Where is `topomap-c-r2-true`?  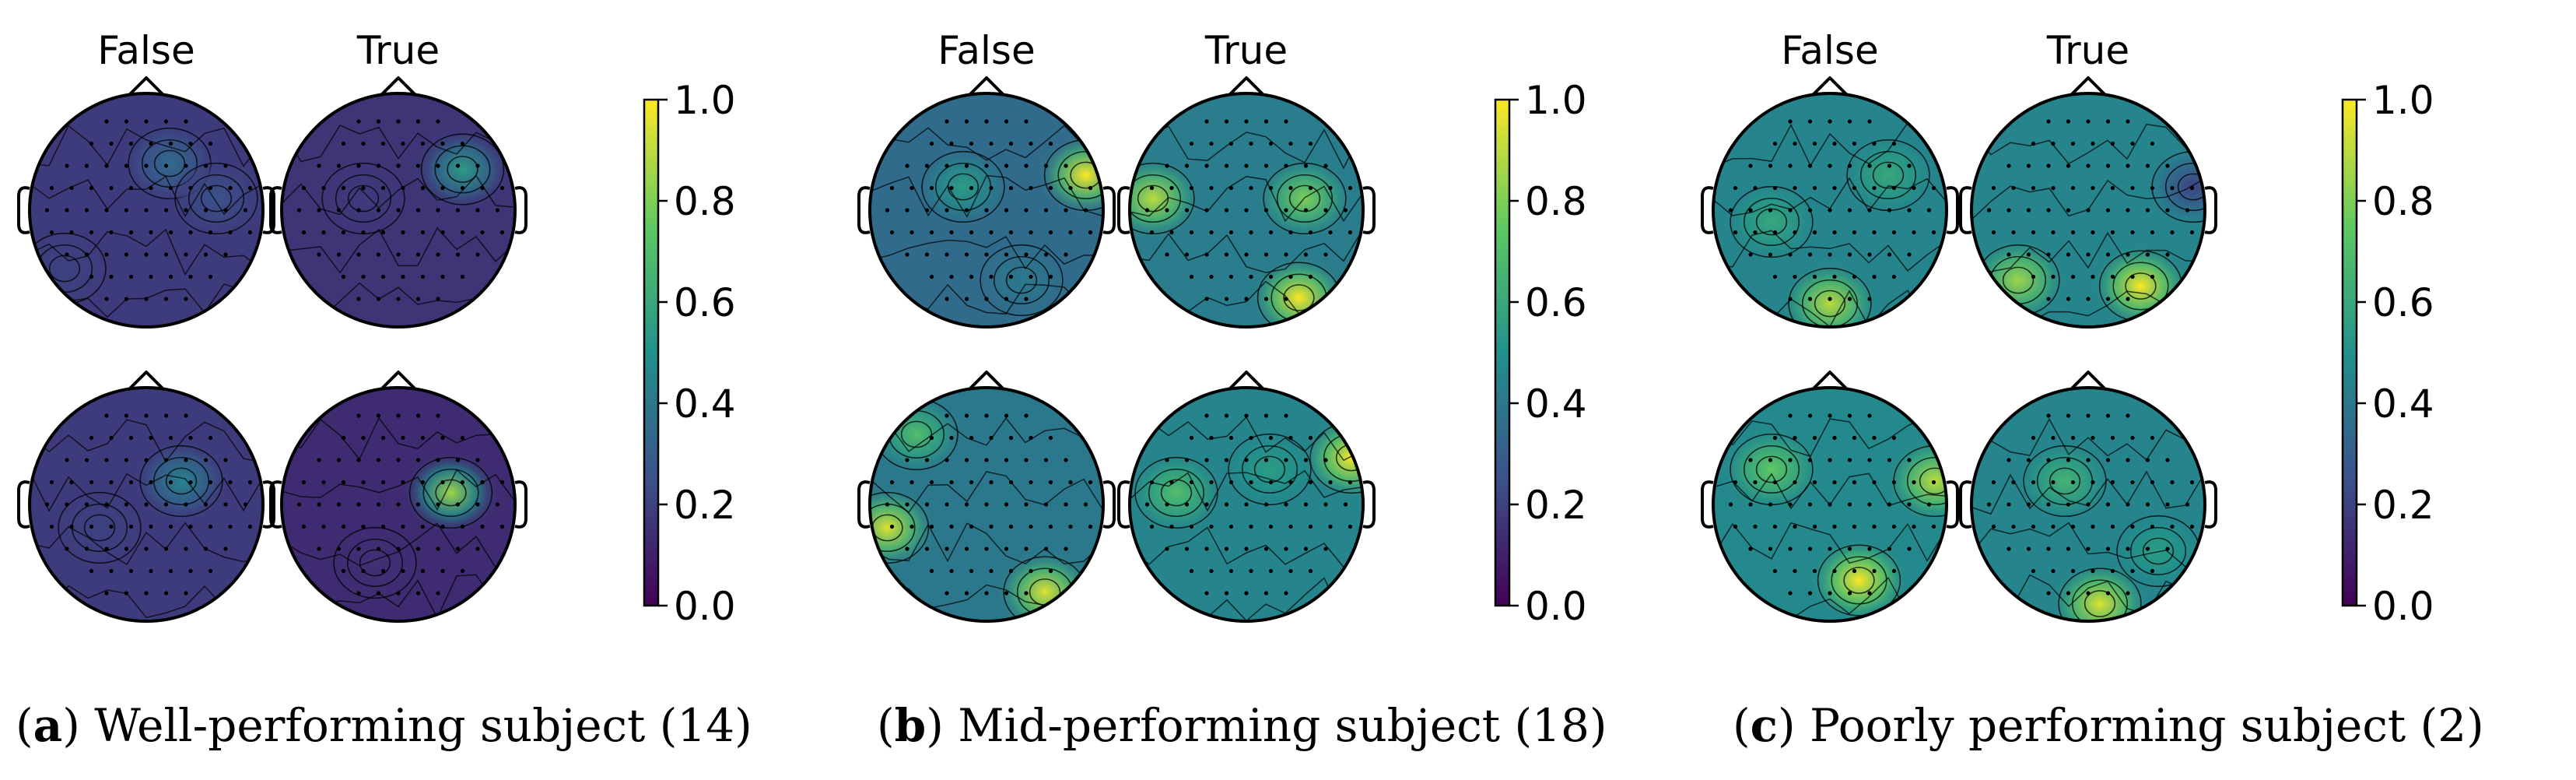
topomap-c-r2-true is located at coordinates (2088, 497).